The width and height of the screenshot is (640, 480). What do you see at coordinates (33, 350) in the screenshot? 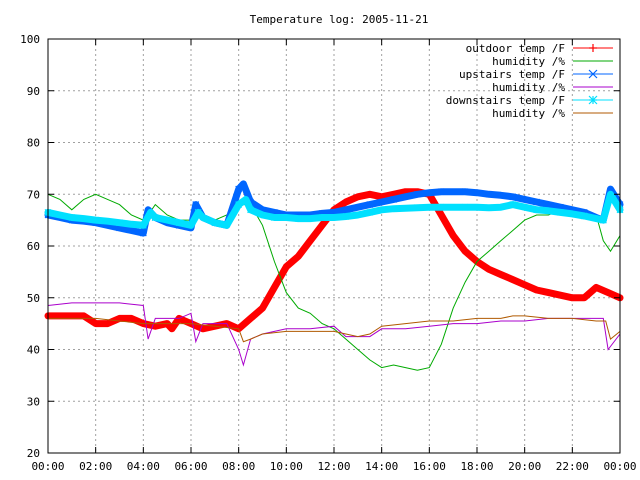
I see `y-tick-label: 40` at bounding box center [33, 350].